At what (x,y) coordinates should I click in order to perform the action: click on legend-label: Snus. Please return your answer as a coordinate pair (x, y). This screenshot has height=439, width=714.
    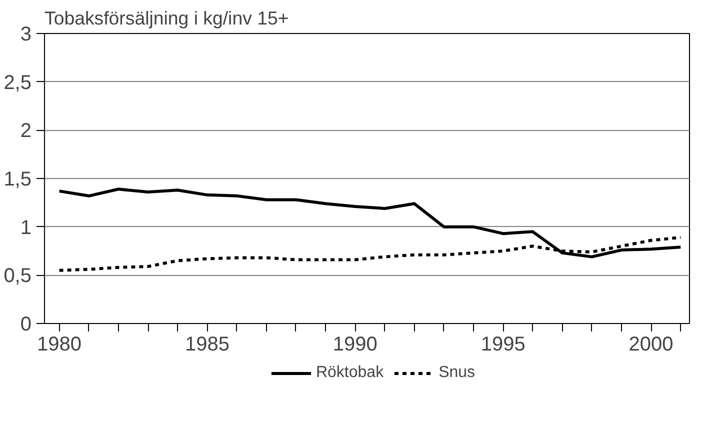
    Looking at the image, I should click on (457, 373).